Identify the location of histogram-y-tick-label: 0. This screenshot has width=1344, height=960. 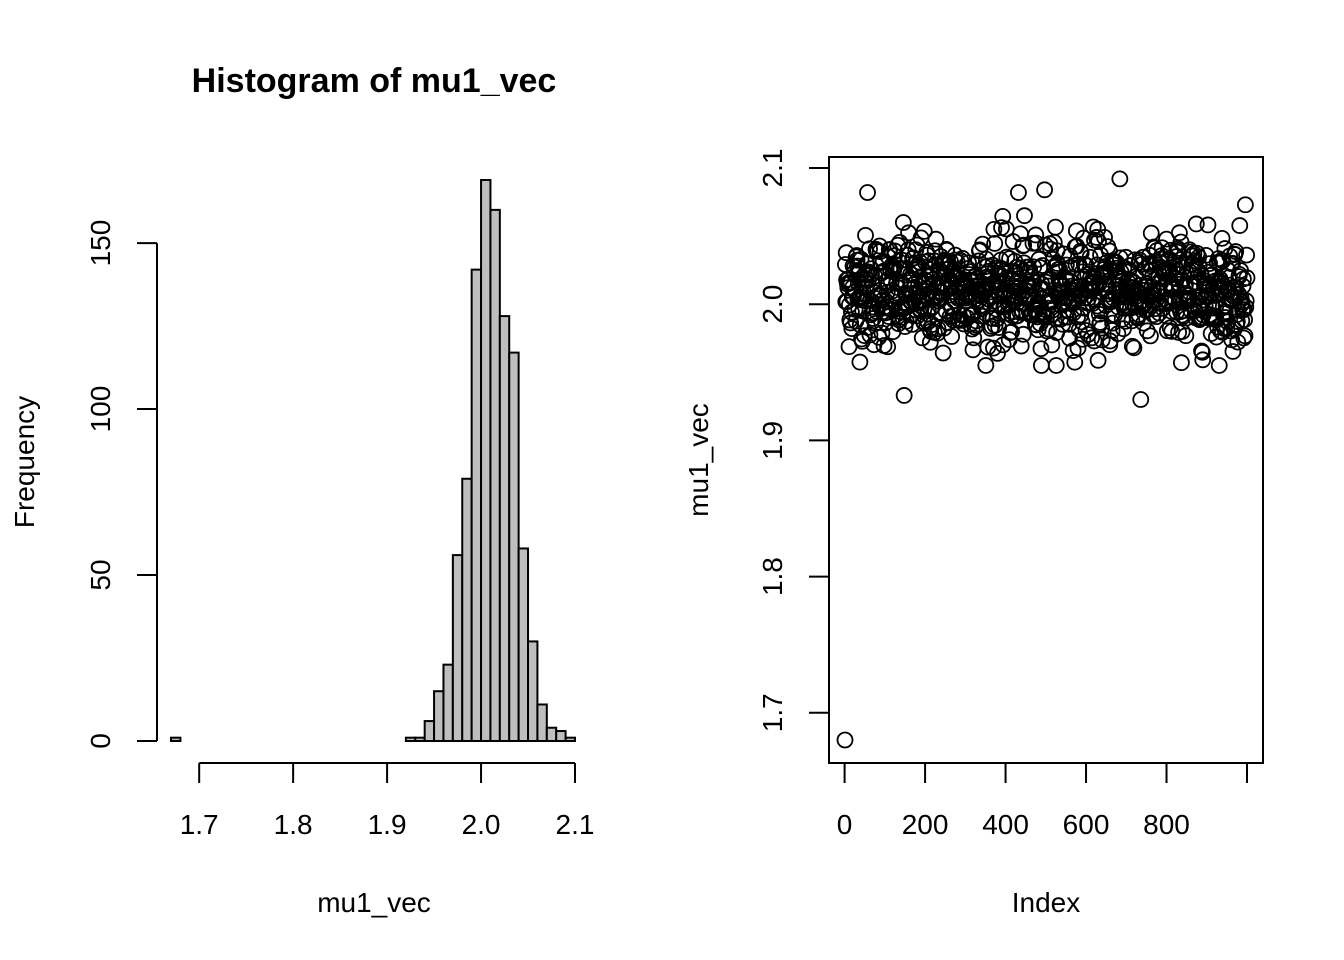
(100, 741).